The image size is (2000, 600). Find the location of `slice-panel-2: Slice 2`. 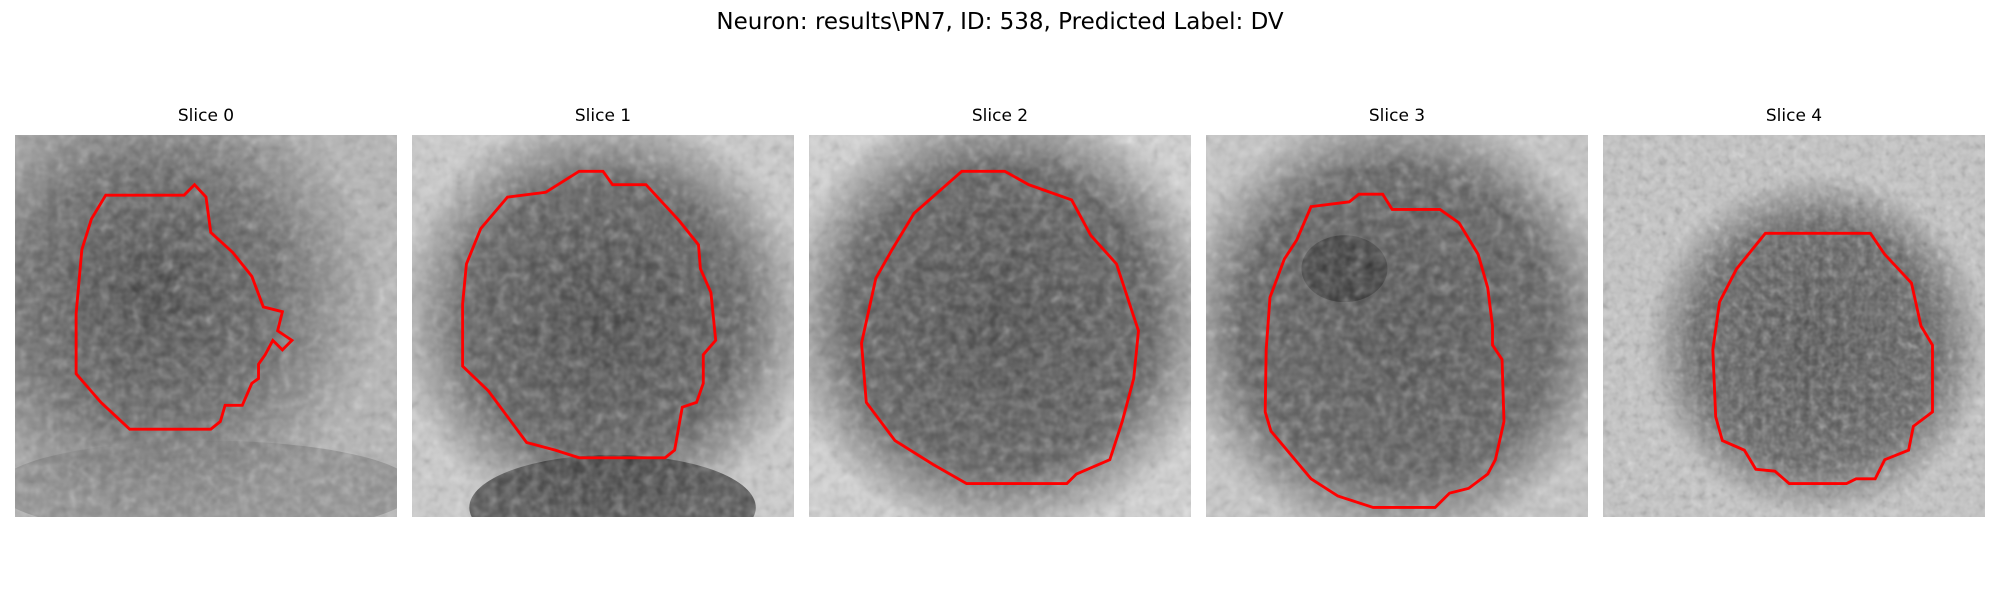

slice-panel-2: Slice 2 is located at coordinates (1000, 311).